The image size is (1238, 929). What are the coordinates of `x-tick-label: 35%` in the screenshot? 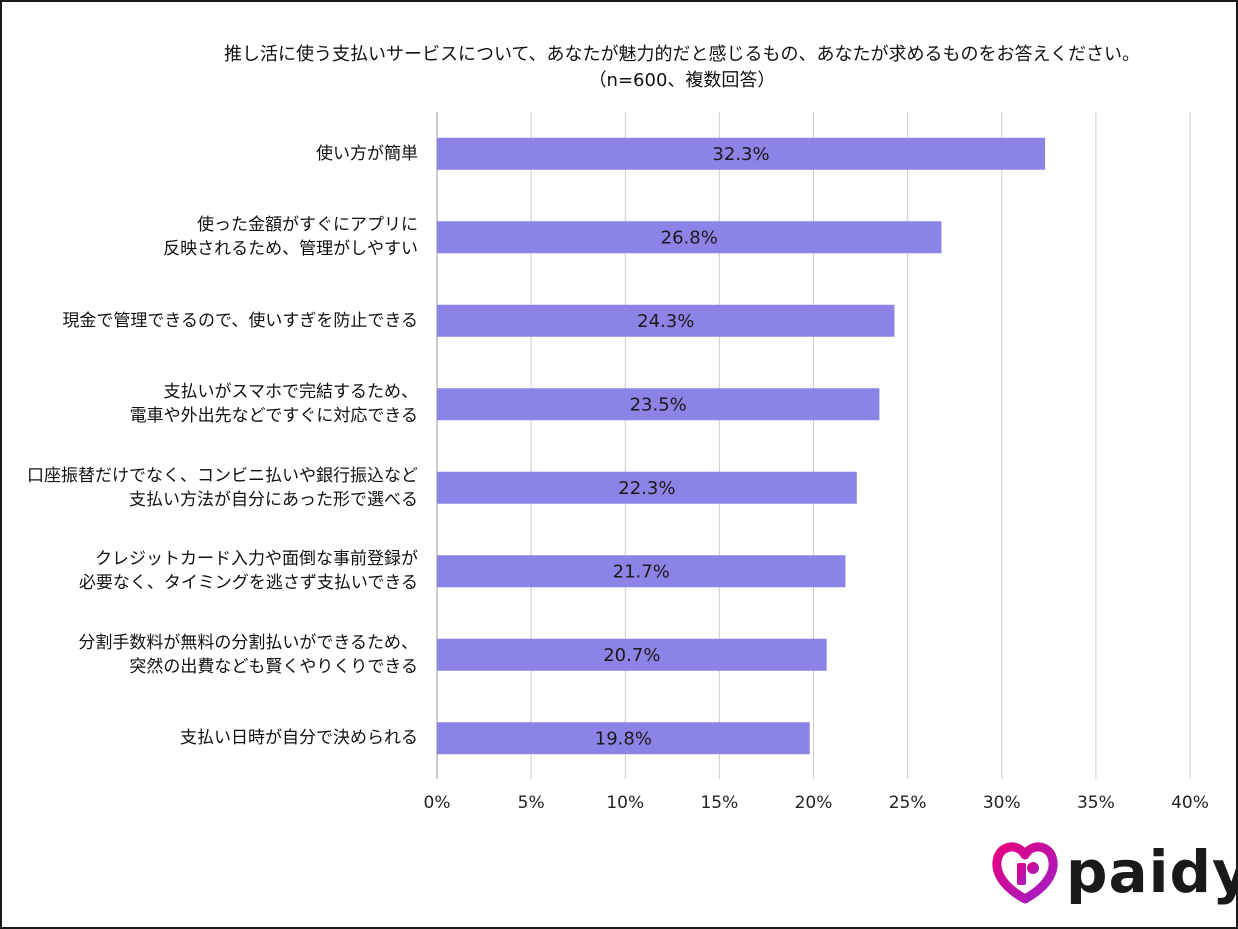 It's located at (1096, 803).